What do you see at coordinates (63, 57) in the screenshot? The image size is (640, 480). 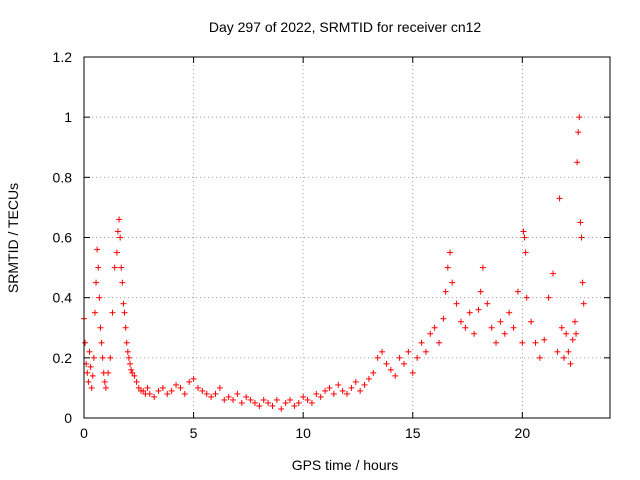 I see `y-tick-label: 1.2` at bounding box center [63, 57].